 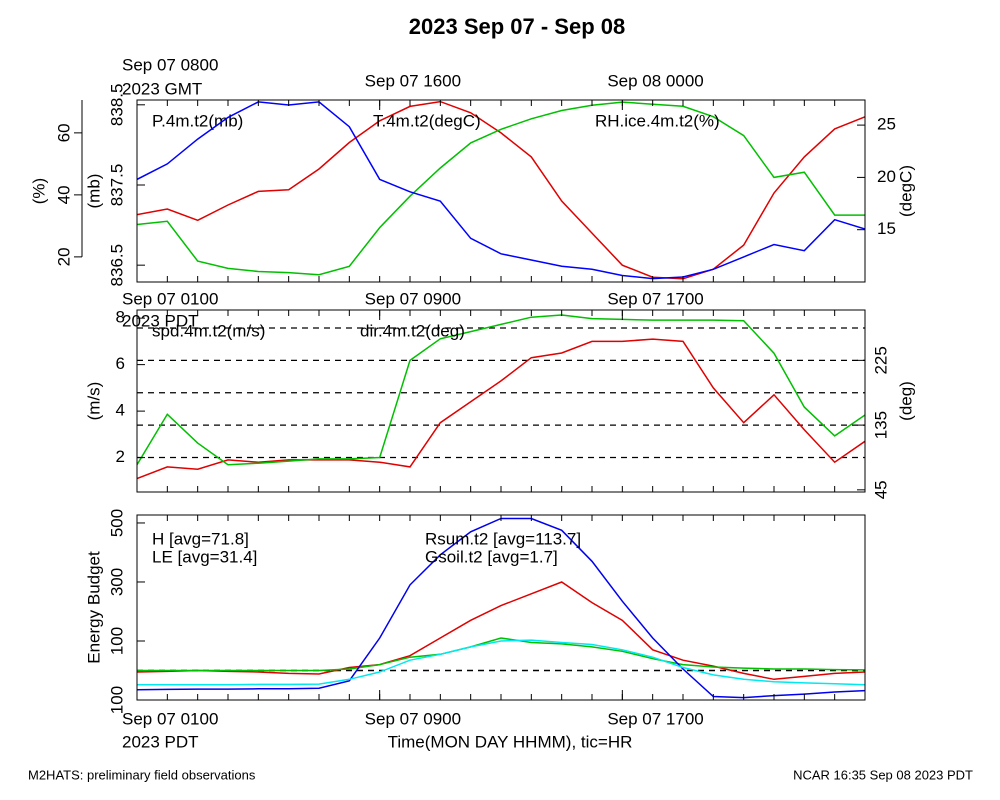 I want to click on y-tick-label: 225, so click(x=880, y=360).